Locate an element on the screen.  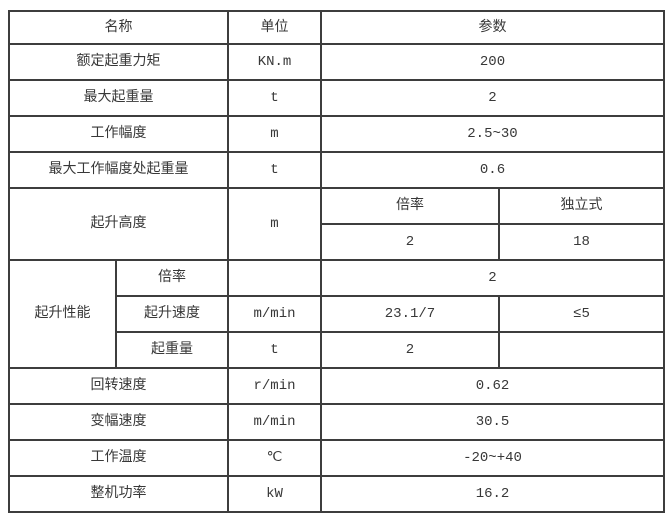
max-load-unit: t is located at coordinates (274, 98).